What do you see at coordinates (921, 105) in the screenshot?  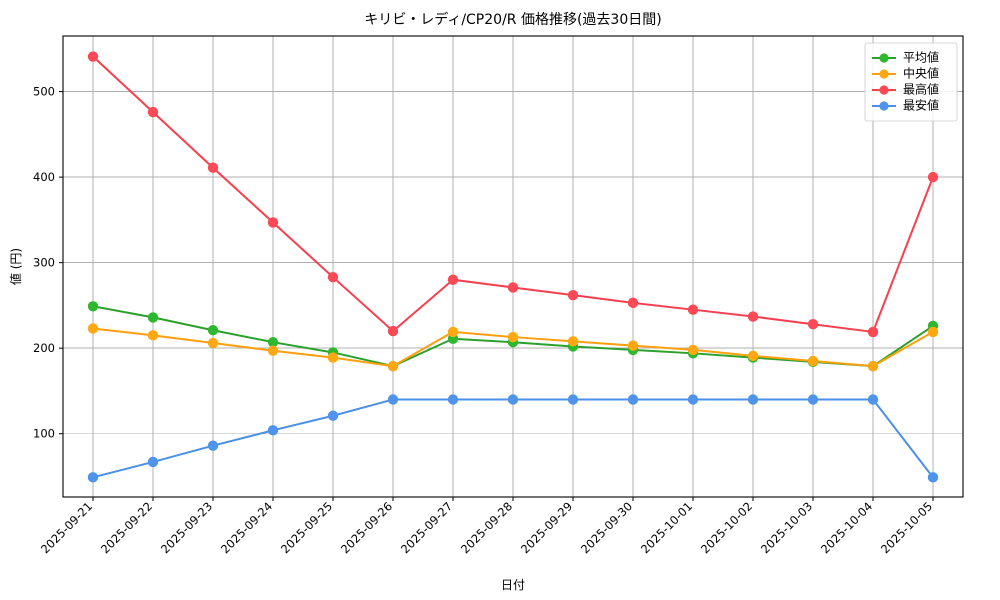 I see `legend-label: 最安値` at bounding box center [921, 105].